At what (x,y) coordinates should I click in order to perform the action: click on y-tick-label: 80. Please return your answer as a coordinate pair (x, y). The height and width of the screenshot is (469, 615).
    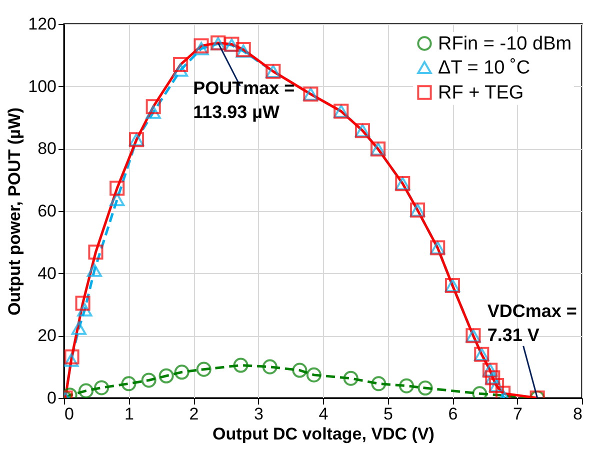
    Looking at the image, I should click on (47, 148).